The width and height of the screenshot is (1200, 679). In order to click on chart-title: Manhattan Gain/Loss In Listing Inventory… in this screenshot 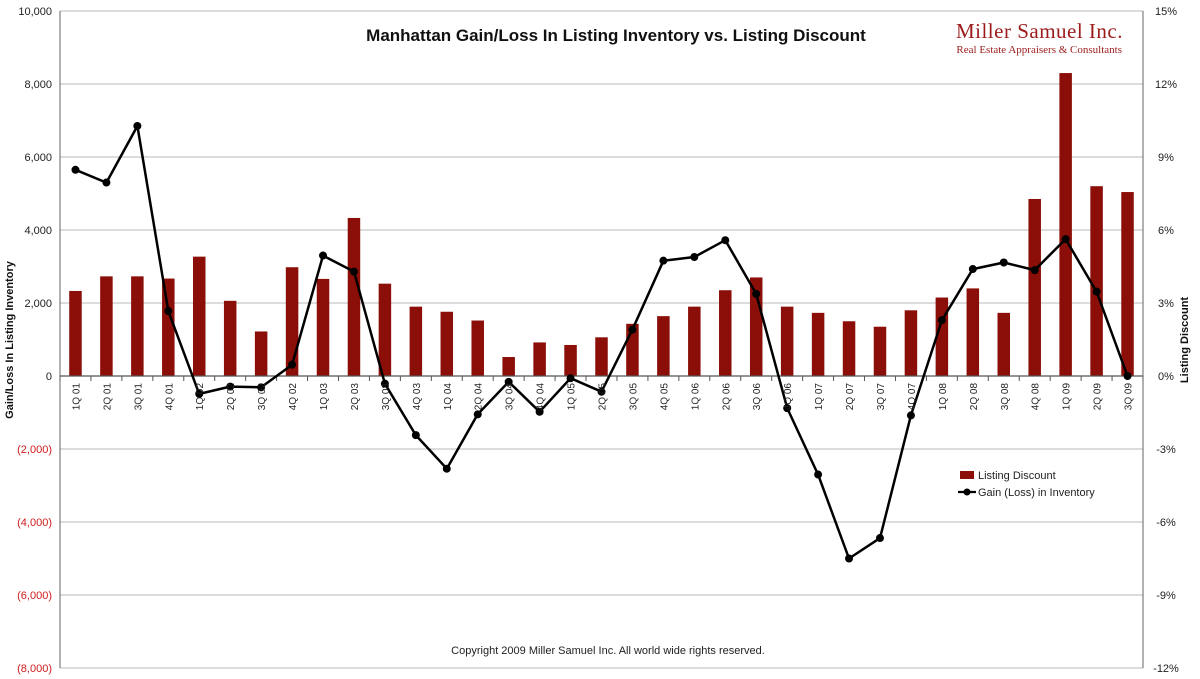, I will do `click(616, 35)`.